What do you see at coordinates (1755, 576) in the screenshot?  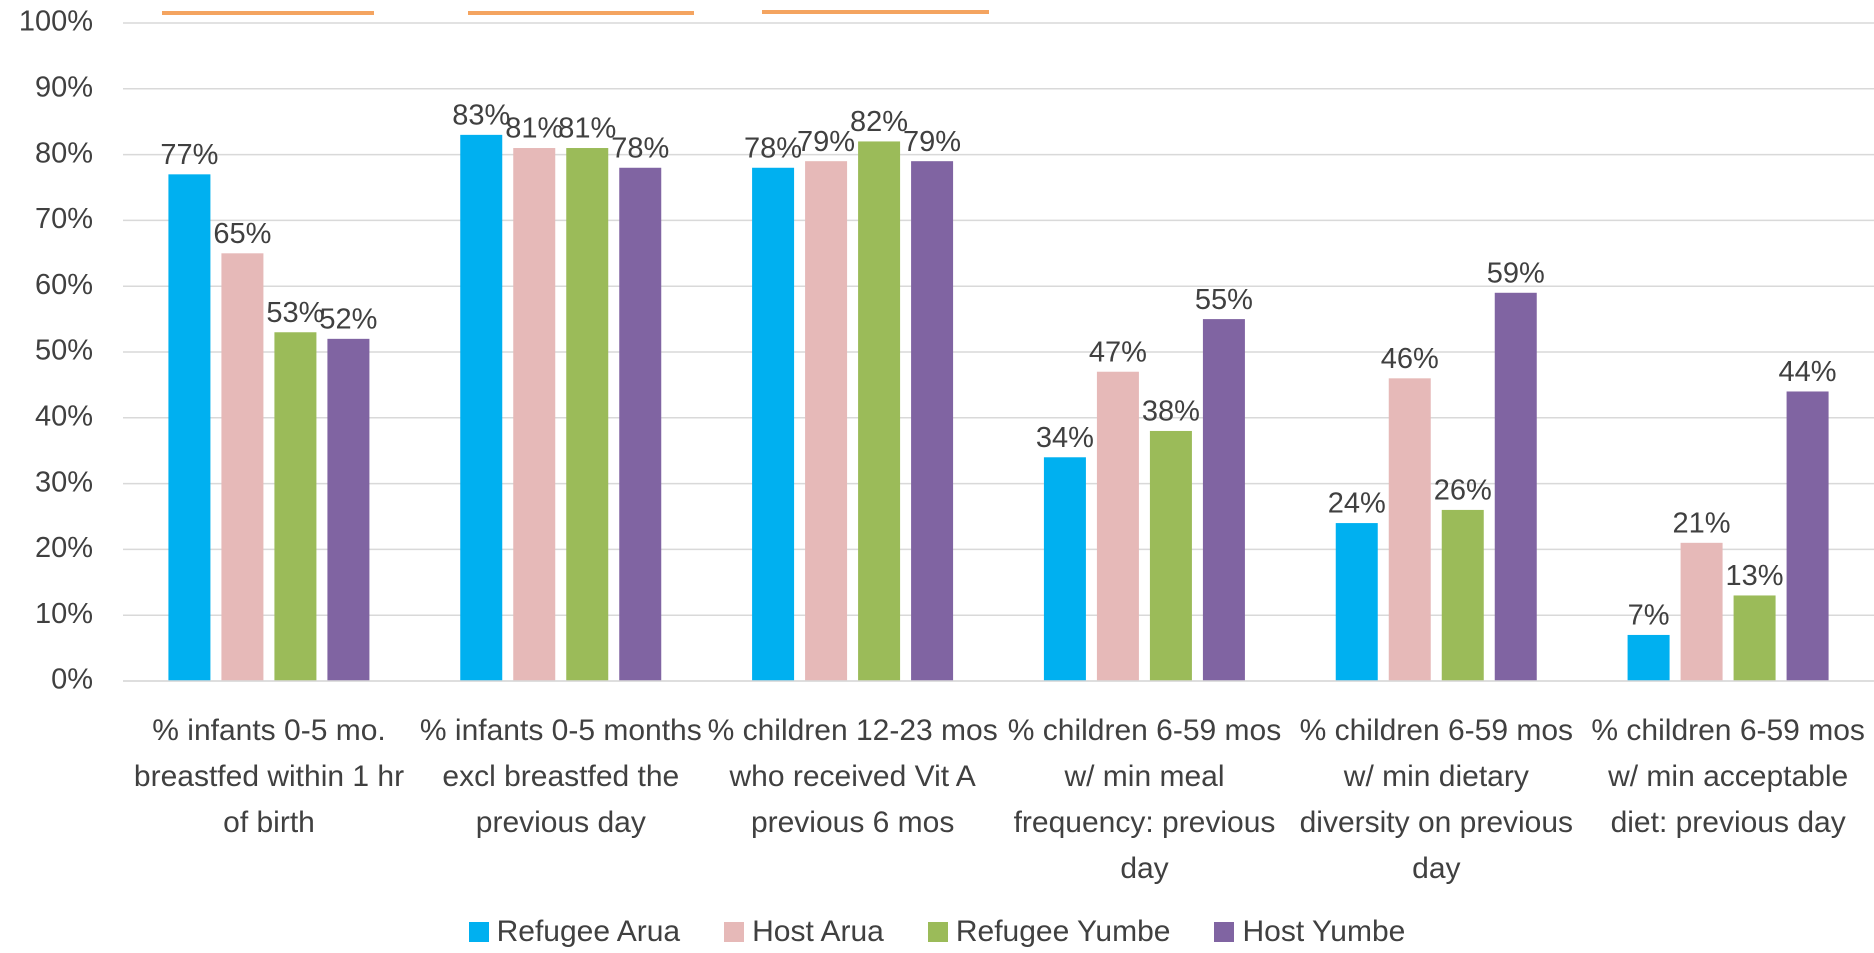 I see `data-label: 13%` at bounding box center [1755, 576].